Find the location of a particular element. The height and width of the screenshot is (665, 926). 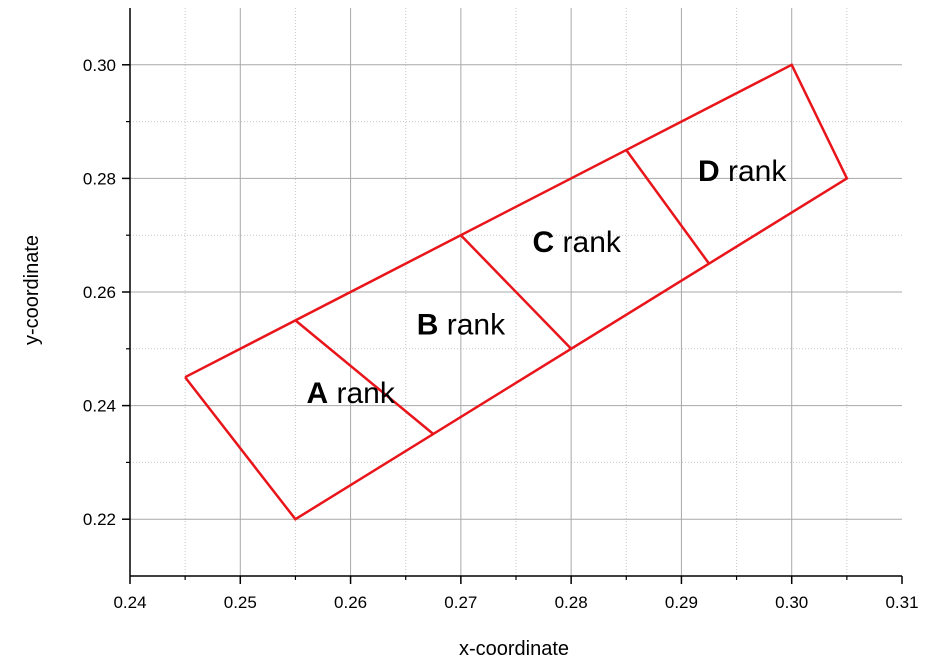

y-tick-label: 0.24 is located at coordinates (99, 406).